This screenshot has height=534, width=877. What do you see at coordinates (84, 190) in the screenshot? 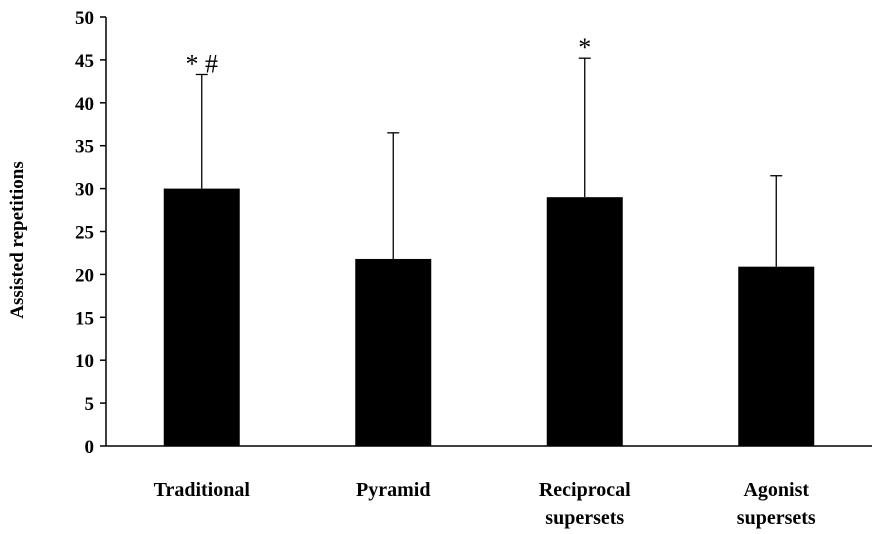
I see `y-tick-label: 30` at bounding box center [84, 190].